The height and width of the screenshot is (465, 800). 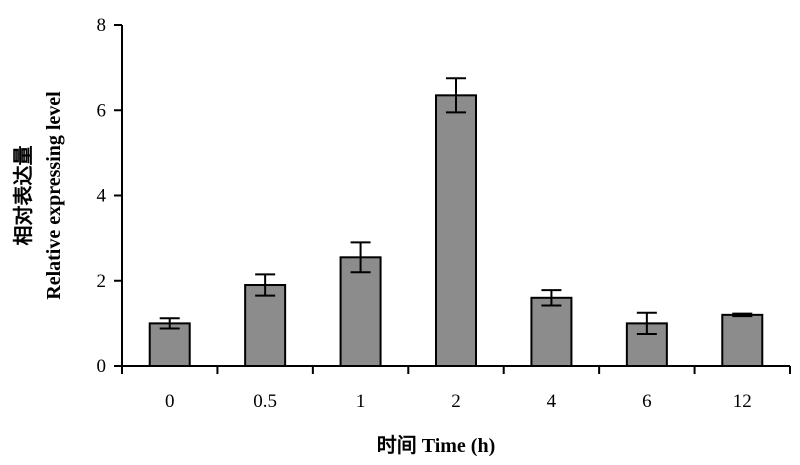 I want to click on y-axis-title: 相对表达量 Relative expressing level, so click(x=38, y=195).